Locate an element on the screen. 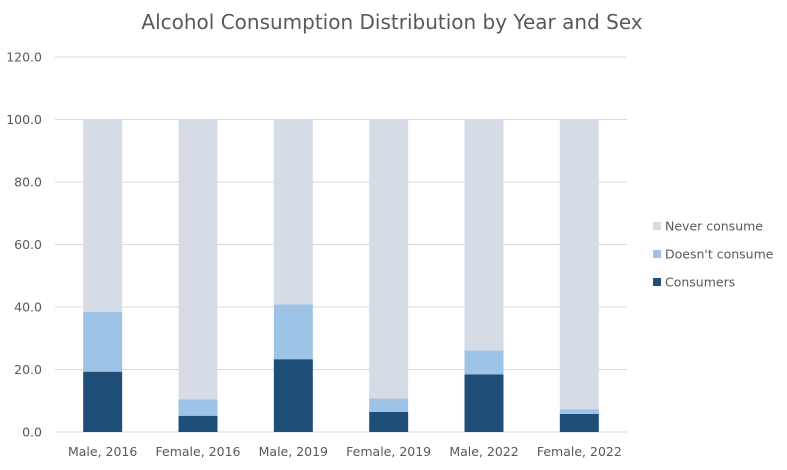  y-tick-label: 120.0 is located at coordinates (24, 57).